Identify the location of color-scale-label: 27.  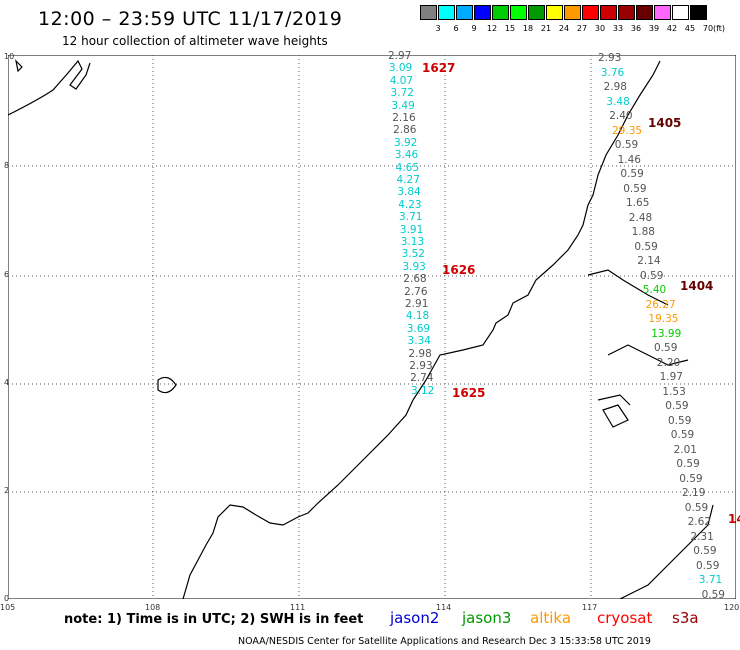
(582, 28).